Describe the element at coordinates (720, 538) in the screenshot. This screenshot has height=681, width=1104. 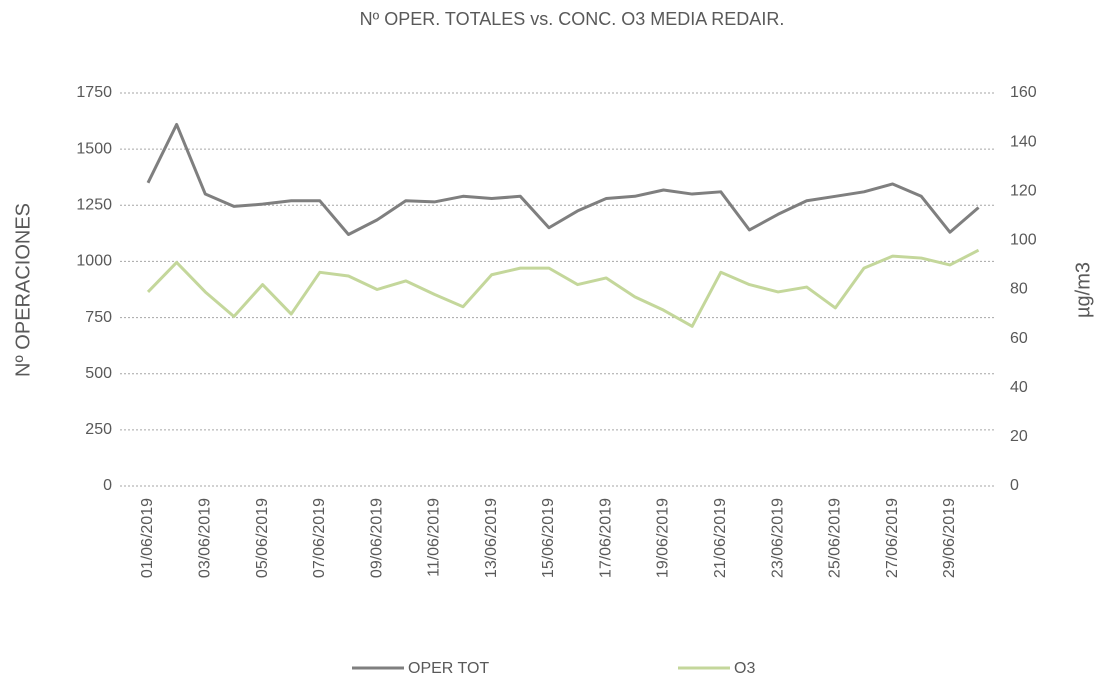
I see `x-tick-label: 21/06/2019` at that location.